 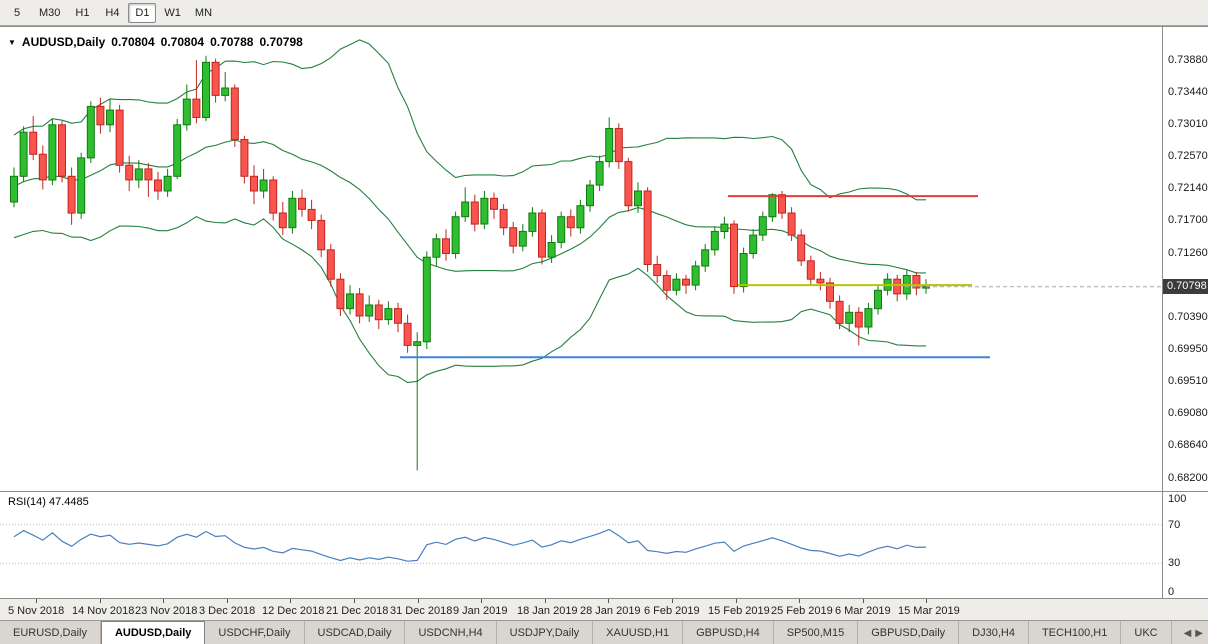 What do you see at coordinates (816, 632) in the screenshot?
I see `tab-sp500-m15: SP500,M15` at bounding box center [816, 632].